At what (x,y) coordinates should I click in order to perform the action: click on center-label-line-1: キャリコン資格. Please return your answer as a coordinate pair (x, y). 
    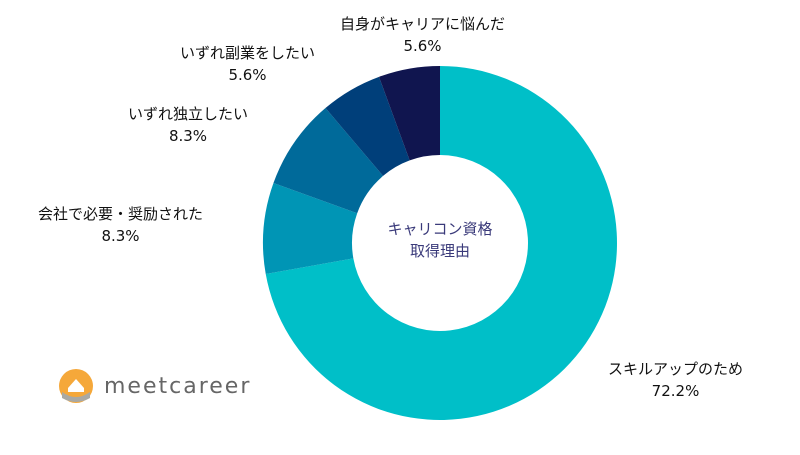
    Looking at the image, I should click on (440, 229).